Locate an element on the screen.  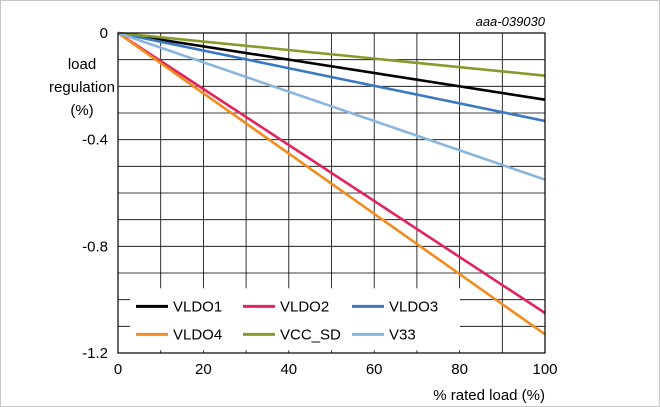
series-line-vldo3 is located at coordinates (331, 77).